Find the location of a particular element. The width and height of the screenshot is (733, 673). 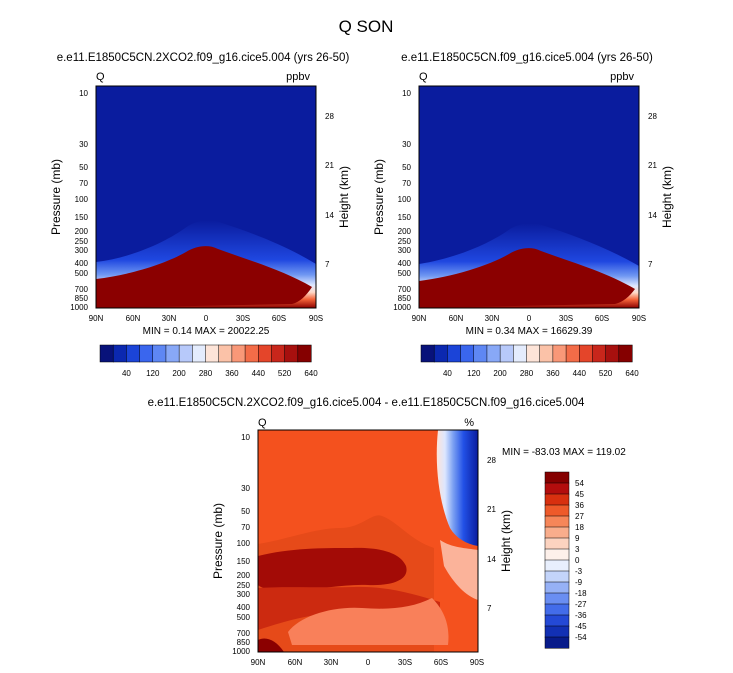

y2-tick-label: 7 is located at coordinates (489, 608).